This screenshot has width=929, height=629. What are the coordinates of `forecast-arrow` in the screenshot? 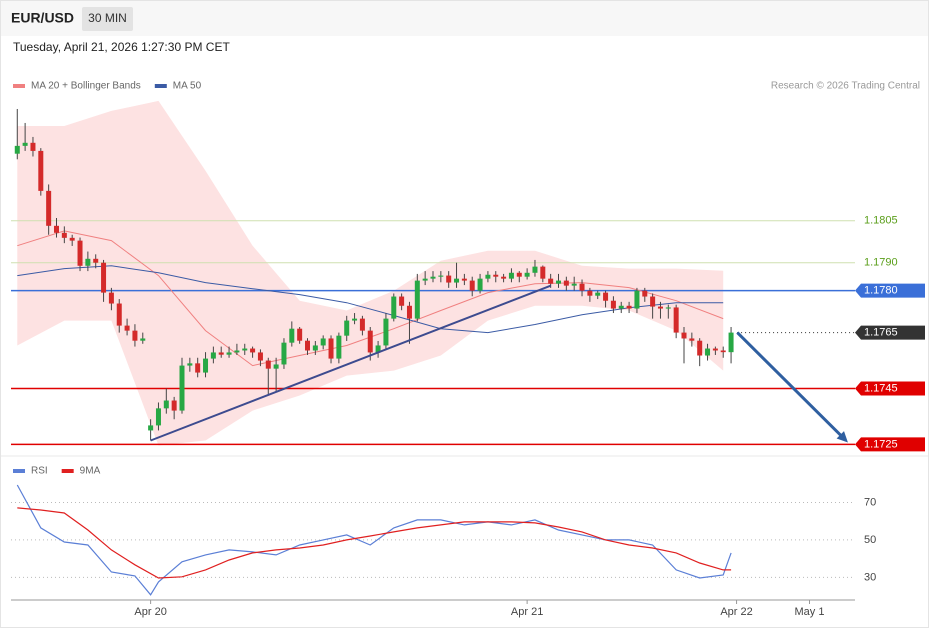 It's located at (790, 384).